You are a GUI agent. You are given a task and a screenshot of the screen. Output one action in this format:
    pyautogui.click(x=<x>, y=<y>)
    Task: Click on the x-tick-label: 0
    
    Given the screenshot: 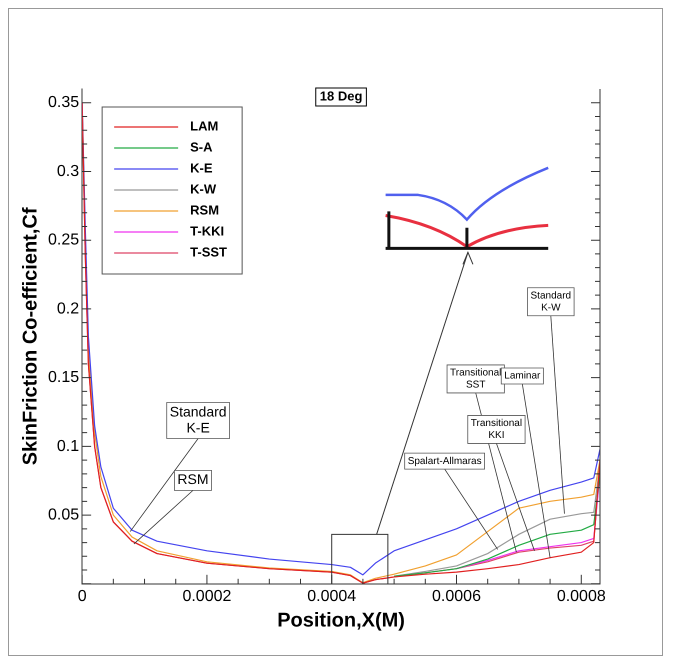 What is the action you would take?
    pyautogui.click(x=82, y=596)
    